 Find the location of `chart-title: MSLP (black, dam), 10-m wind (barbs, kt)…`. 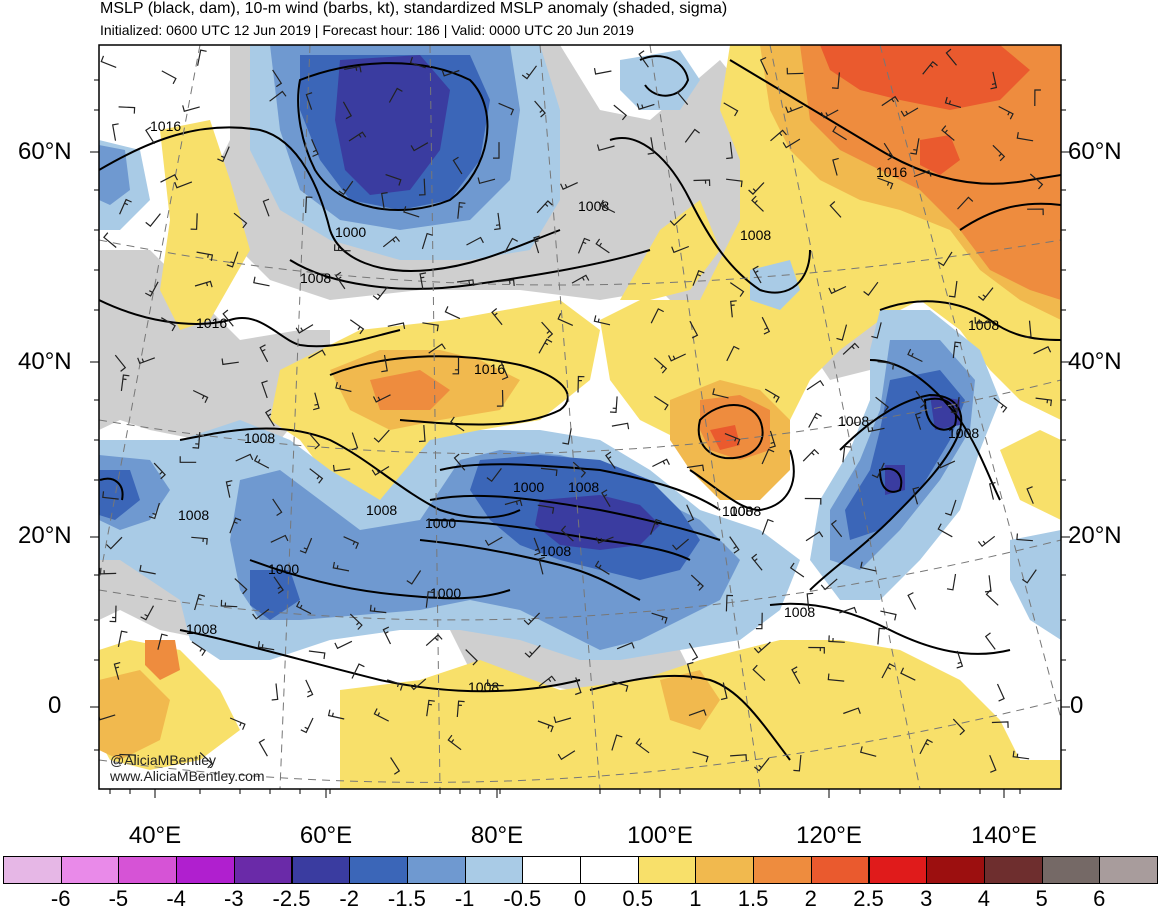

chart-title: MSLP (black, dam), 10-m wind (barbs, kt)… is located at coordinates (414, 8).